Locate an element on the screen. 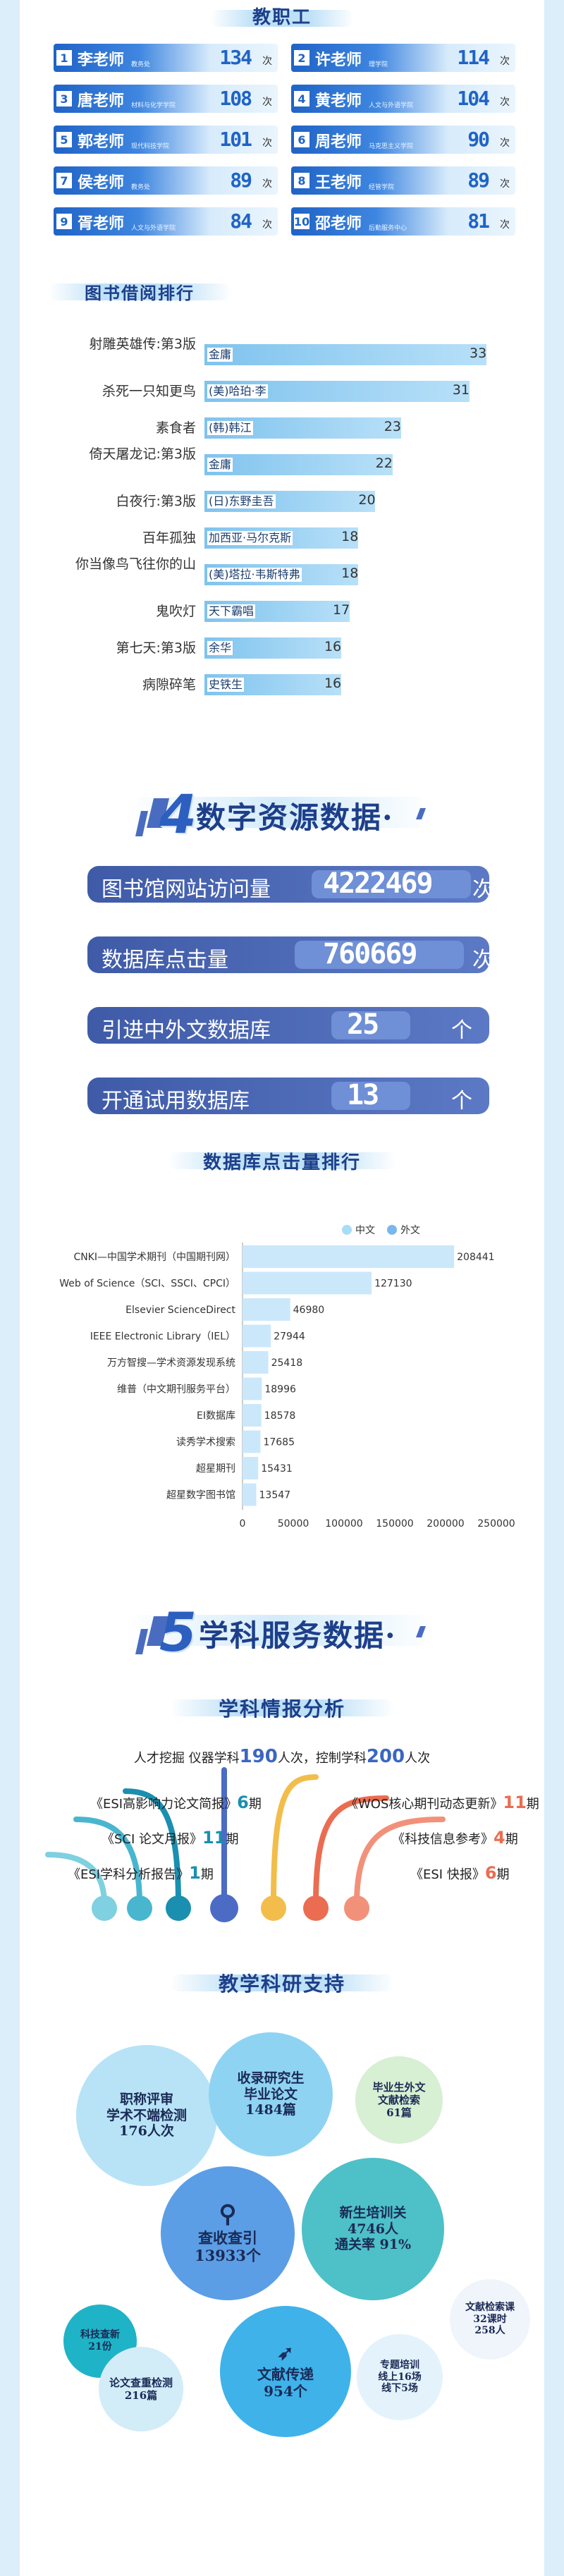 Image resolution: width=564 pixels, height=2576 pixels. staff-rank: 5 is located at coordinates (64, 140).